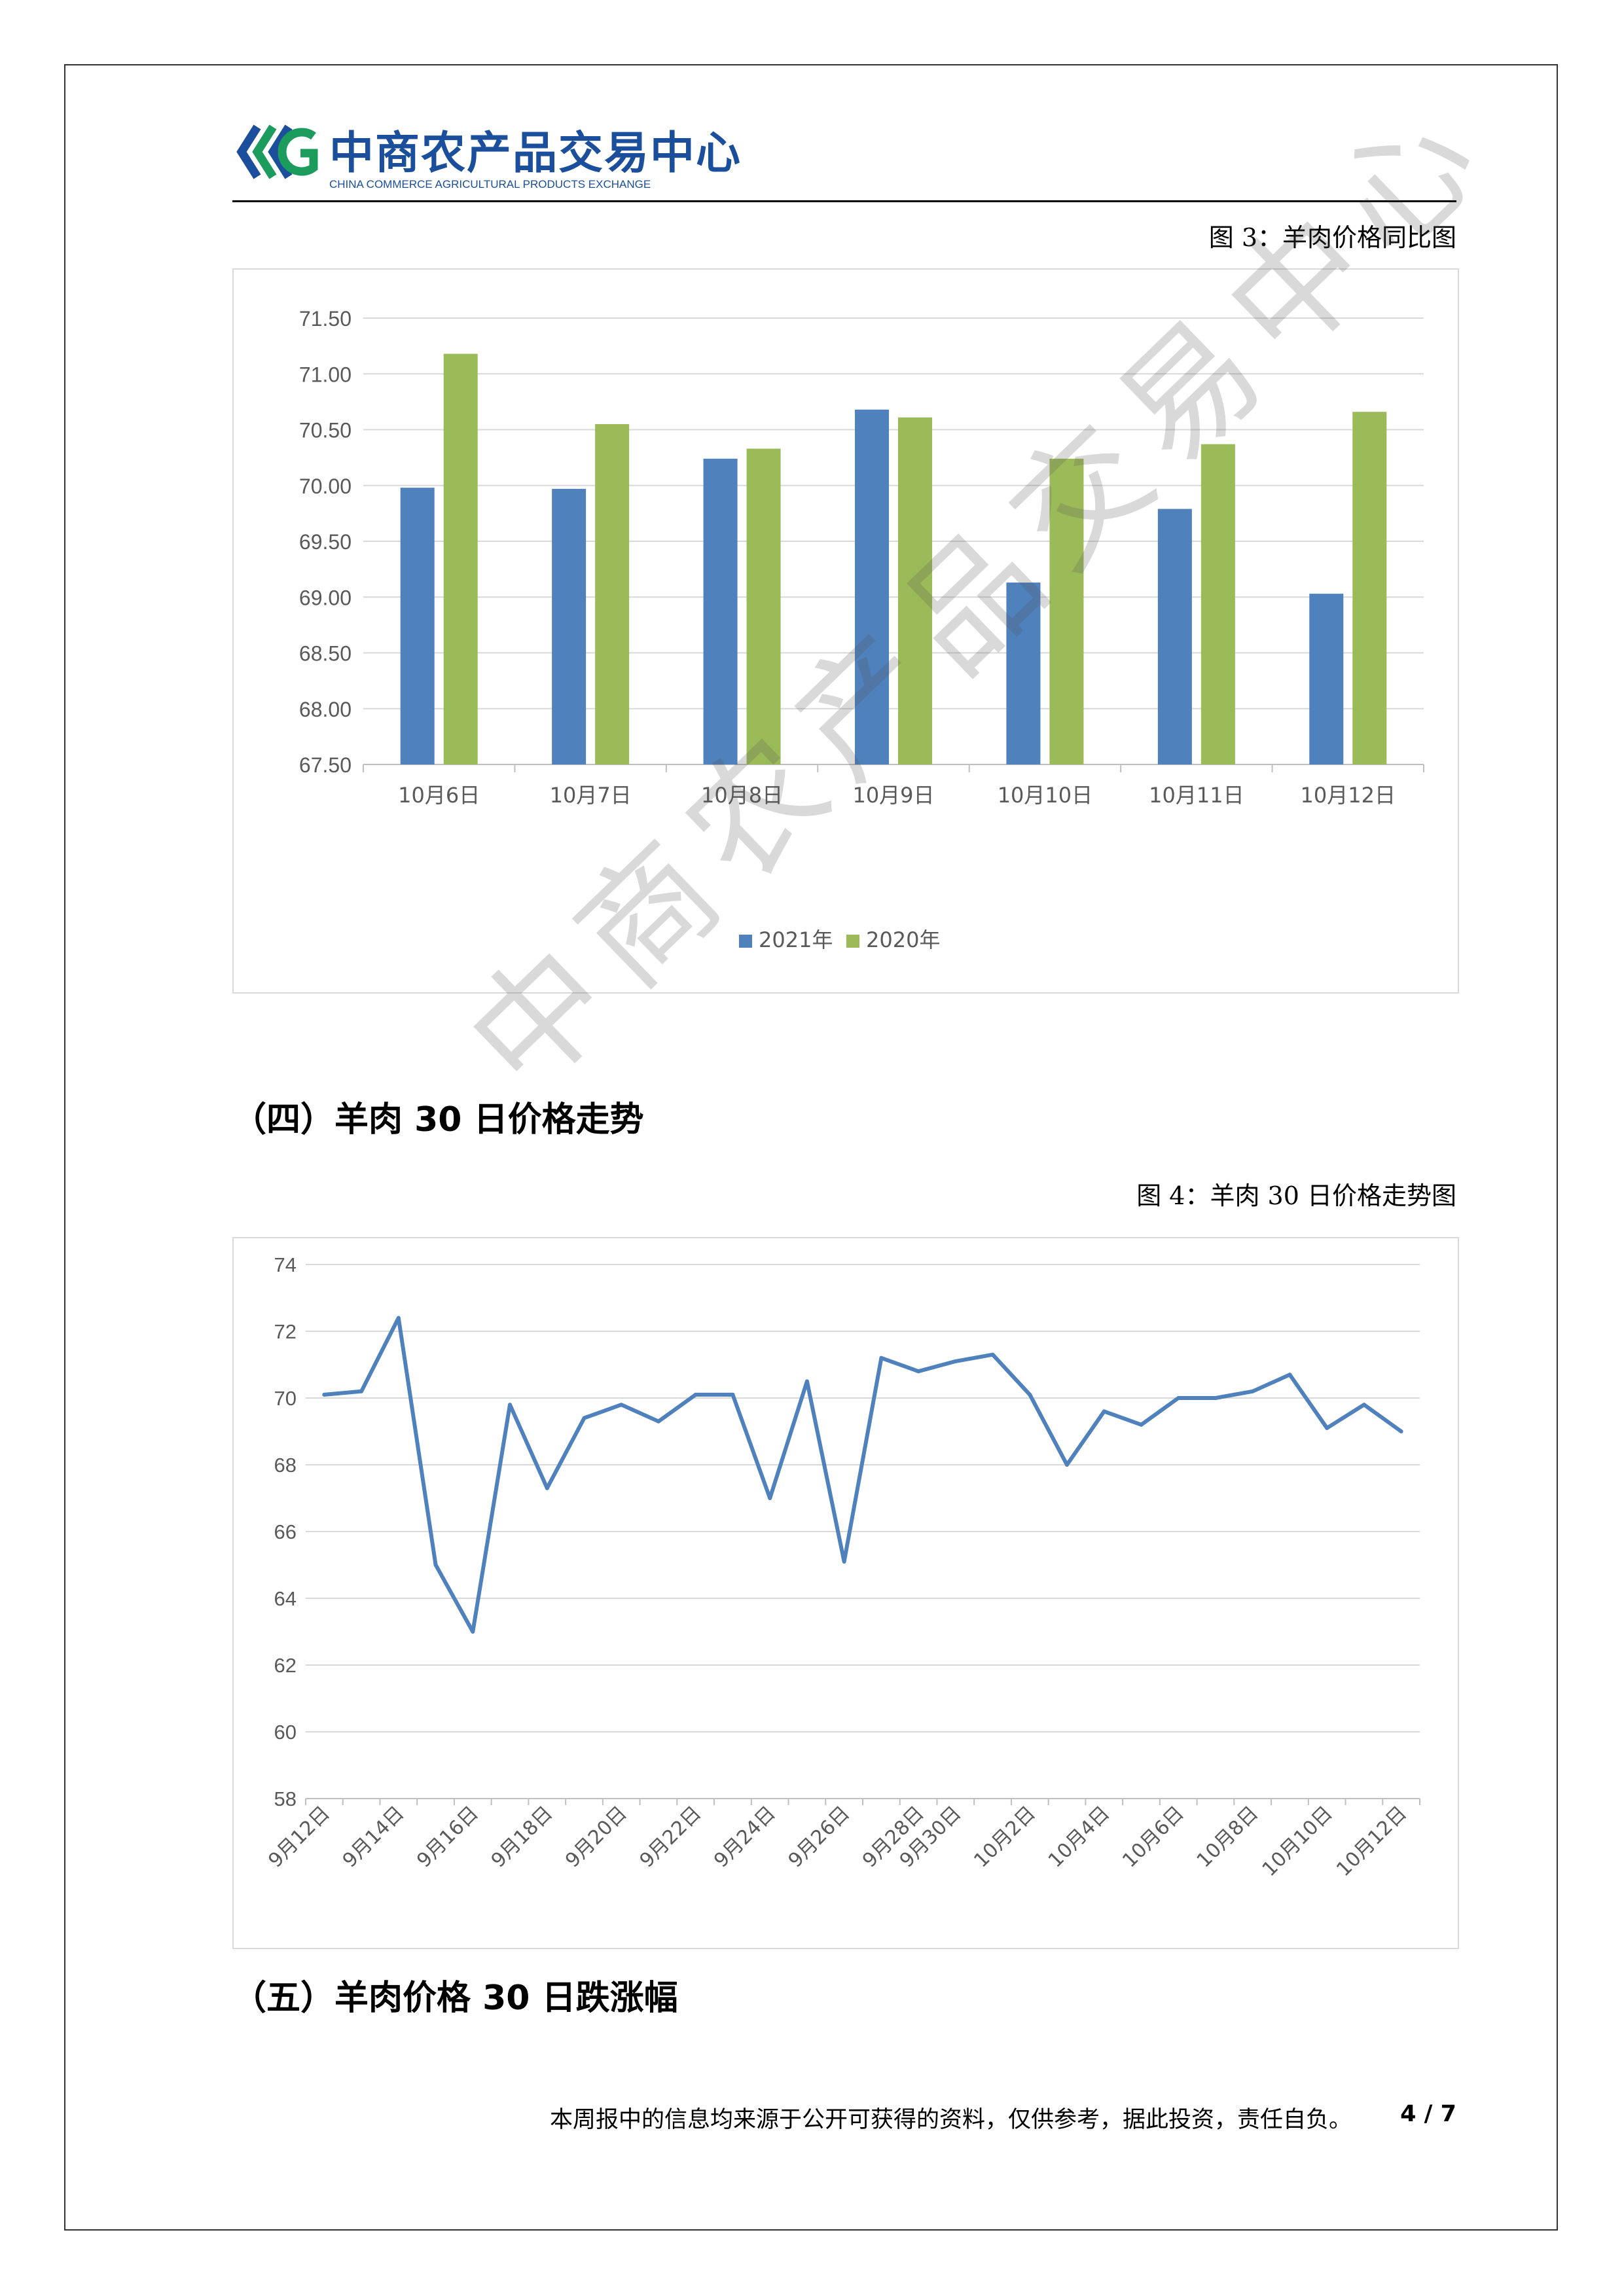 This screenshot has width=1624, height=2296. What do you see at coordinates (325, 709) in the screenshot?
I see `y-tick-label: 68.00` at bounding box center [325, 709].